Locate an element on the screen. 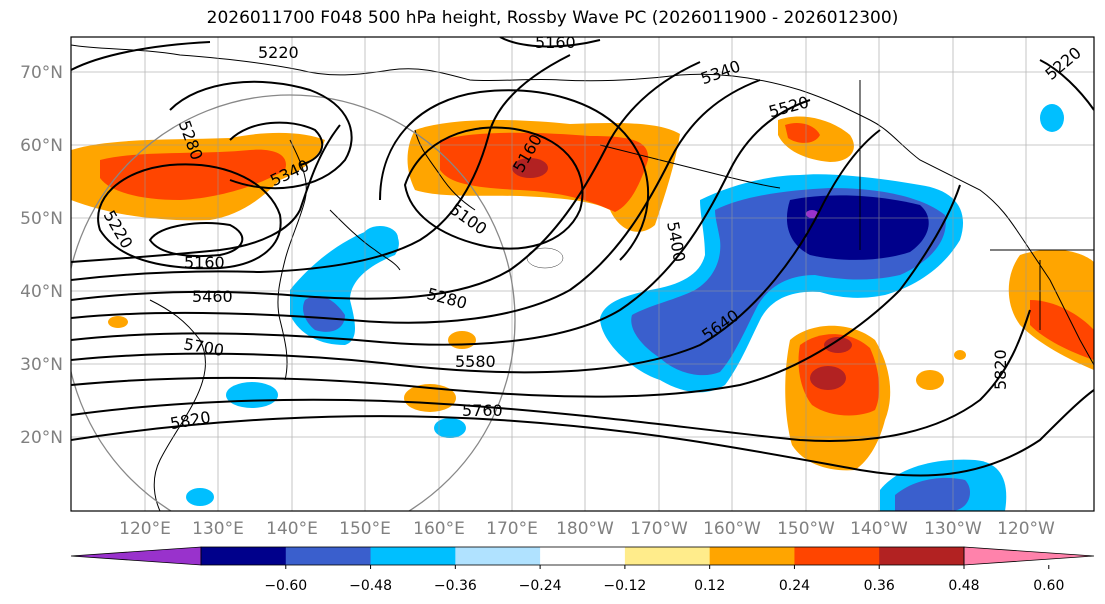 Image resolution: width=1105 pixels, height=604 pixels. contour-label: 5760 is located at coordinates (482, 410).